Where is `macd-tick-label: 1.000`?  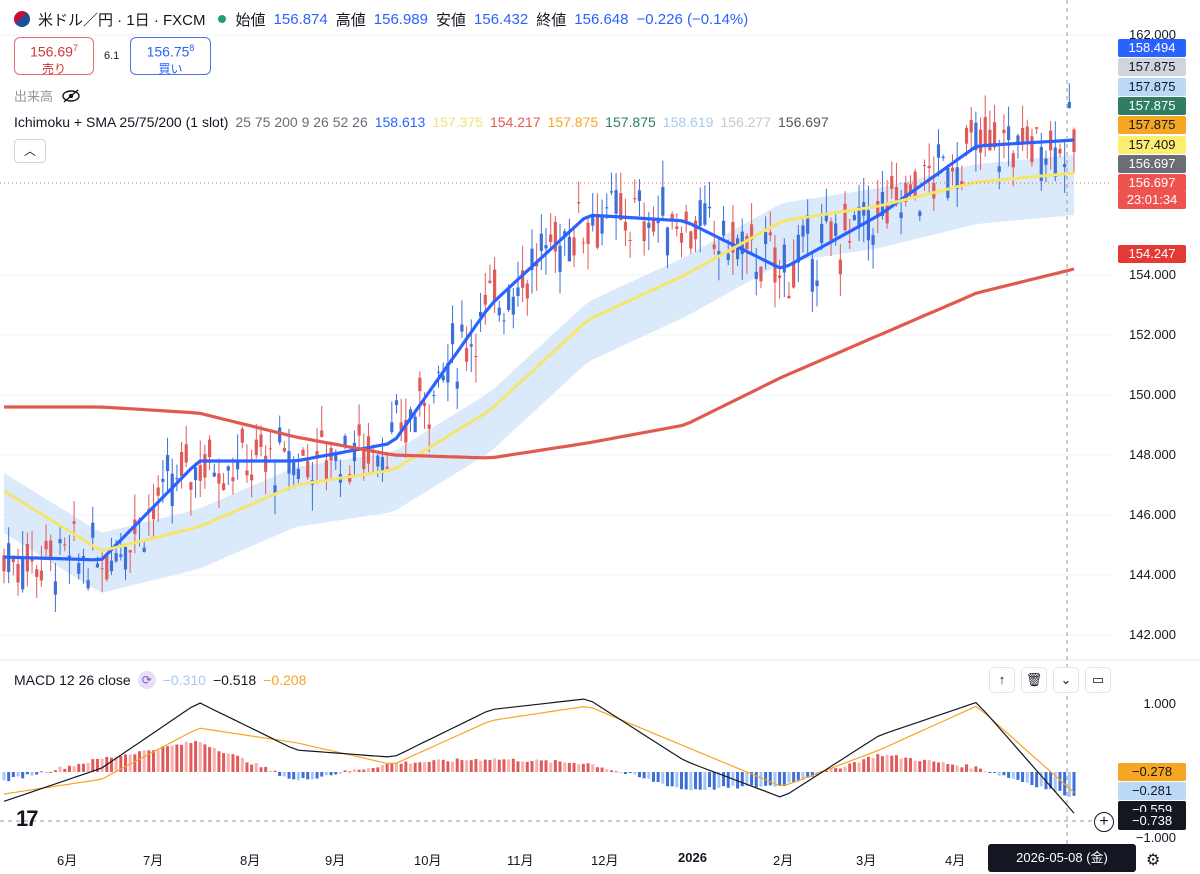
macd-tick-label: 1.000 is located at coordinates (1159, 703).